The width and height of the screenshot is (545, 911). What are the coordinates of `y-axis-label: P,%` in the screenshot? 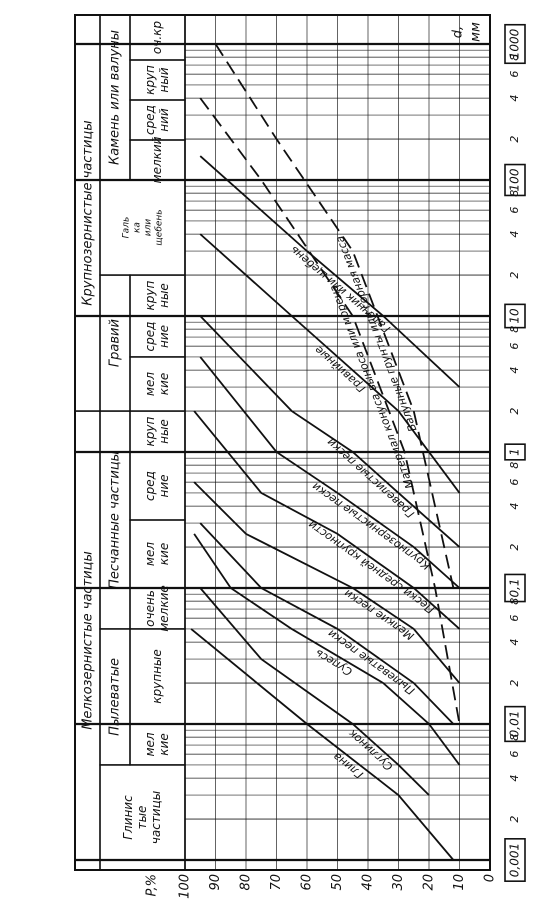 It's located at (152, 885).